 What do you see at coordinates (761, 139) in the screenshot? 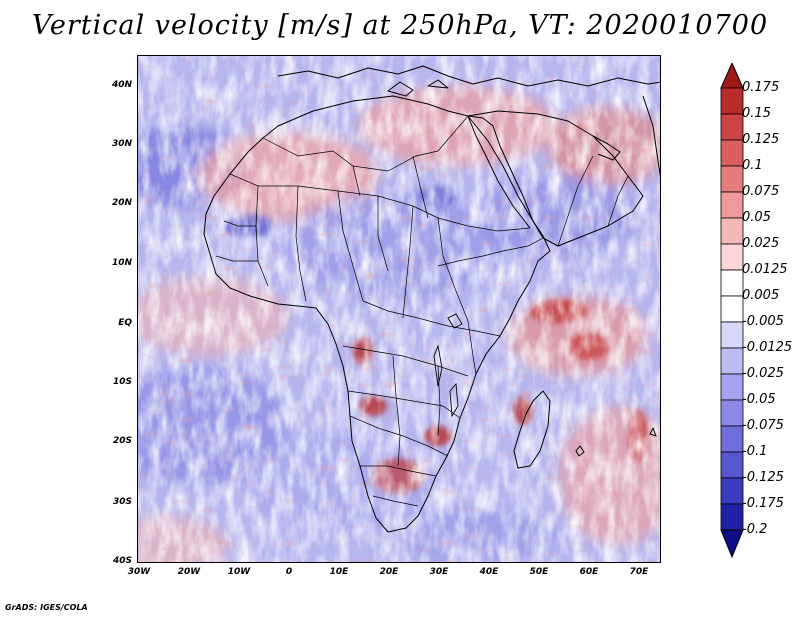
I see `colorbar-label: 0.125` at bounding box center [761, 139].